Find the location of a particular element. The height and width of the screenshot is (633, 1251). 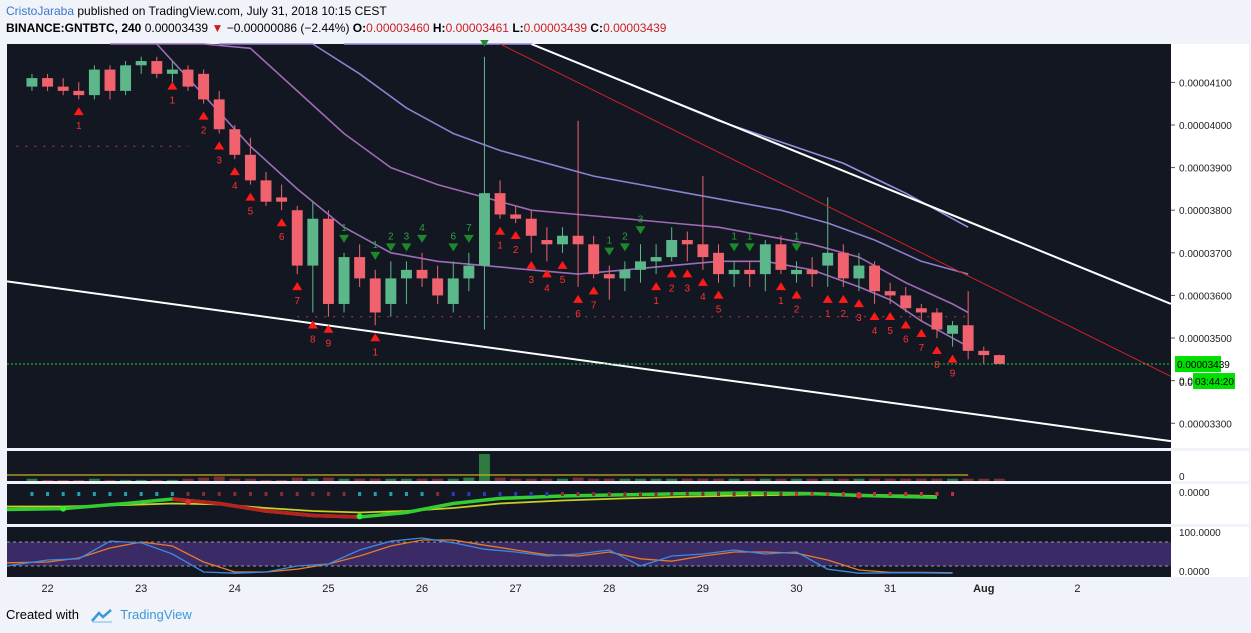

sell-count-label: 2 is located at coordinates (672, 288).